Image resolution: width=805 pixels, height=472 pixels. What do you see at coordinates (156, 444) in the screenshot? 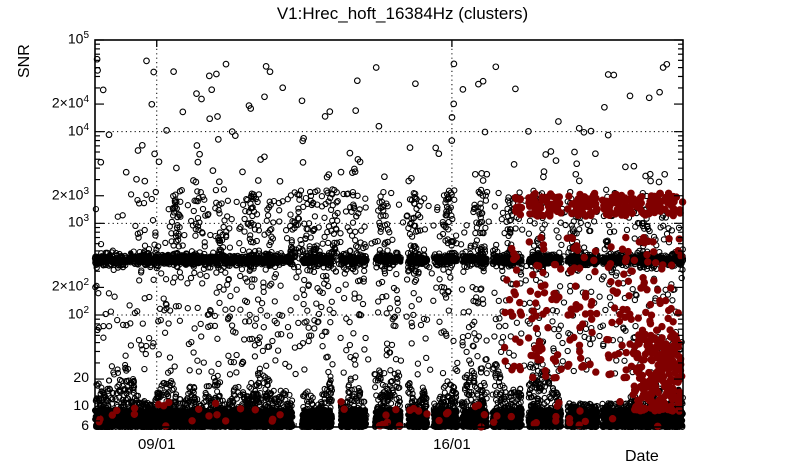
I see `x-tick-label: 09/01` at bounding box center [156, 444].